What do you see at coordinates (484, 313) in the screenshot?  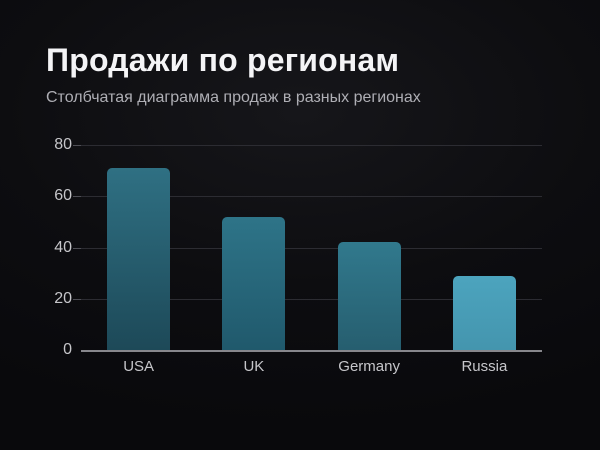 I see `bar-russia` at bounding box center [484, 313].